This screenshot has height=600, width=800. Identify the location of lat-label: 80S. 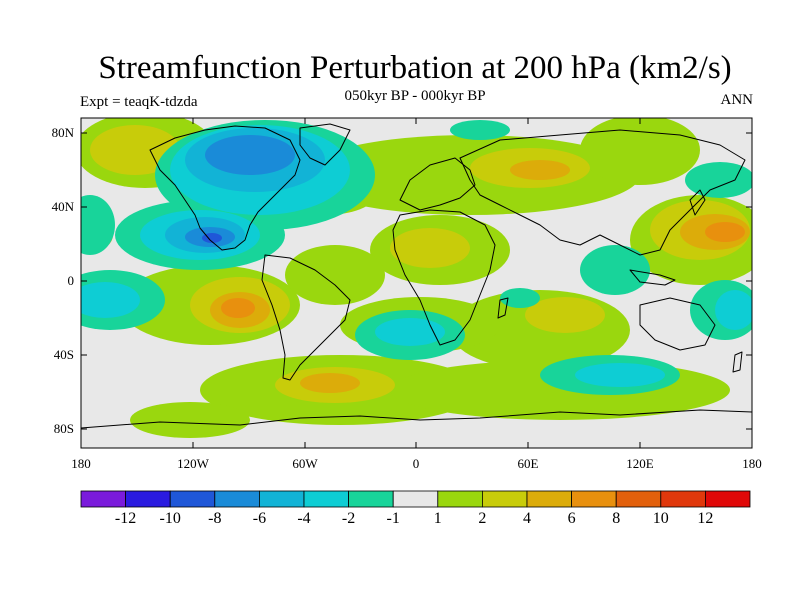
(64, 428).